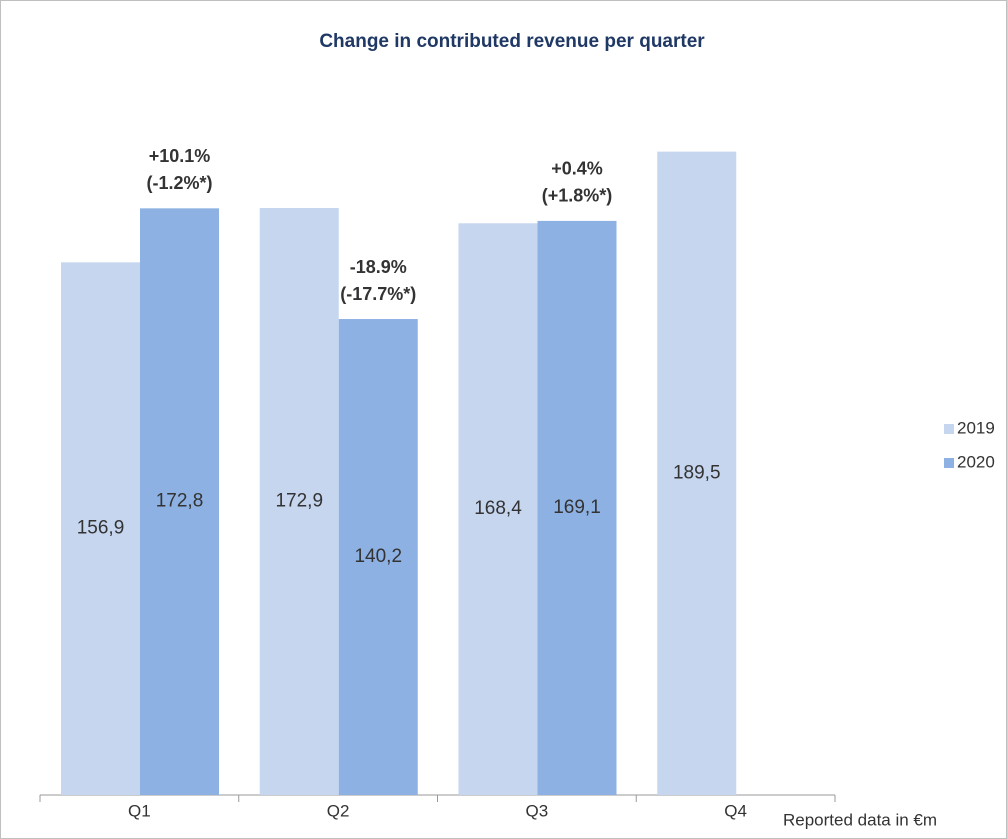  What do you see at coordinates (179, 183) in the screenshot?
I see `annotation: (-1.2%*)` at bounding box center [179, 183].